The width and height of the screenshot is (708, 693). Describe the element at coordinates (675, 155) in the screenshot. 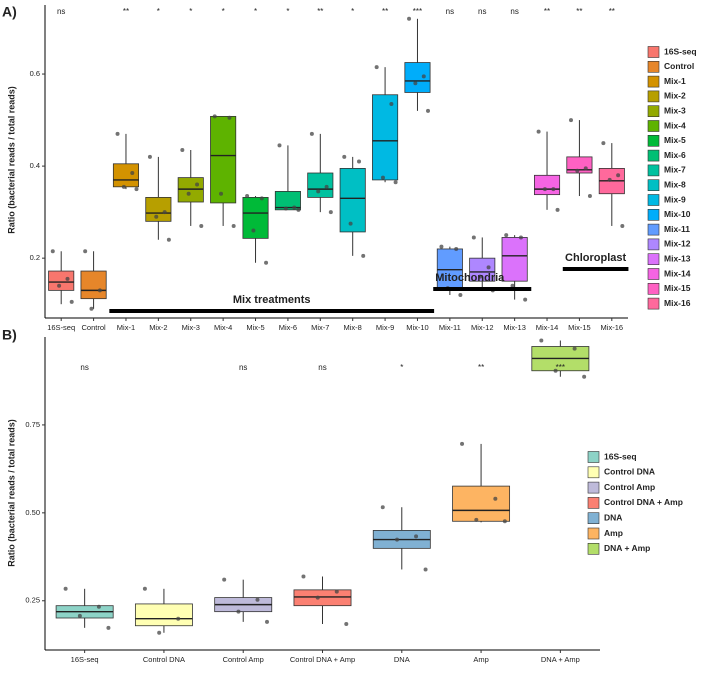

I see `legend-label: Mix-6` at that location.